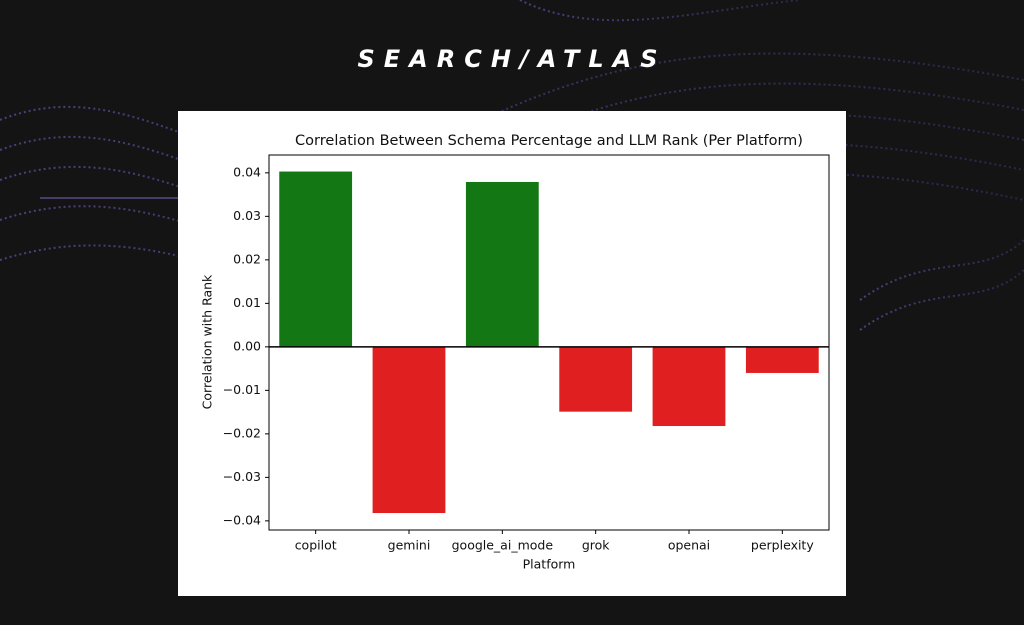 The image size is (1024, 625). Describe the element at coordinates (512, 59) in the screenshot. I see `brand-logo: SEARCH/ATLAS` at that location.